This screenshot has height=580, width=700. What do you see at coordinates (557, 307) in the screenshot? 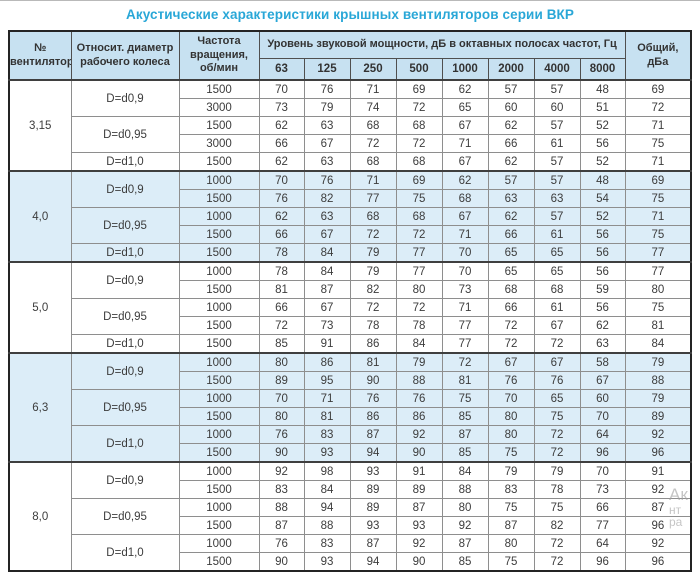
I see `sound-level-cell: 61` at bounding box center [557, 307].